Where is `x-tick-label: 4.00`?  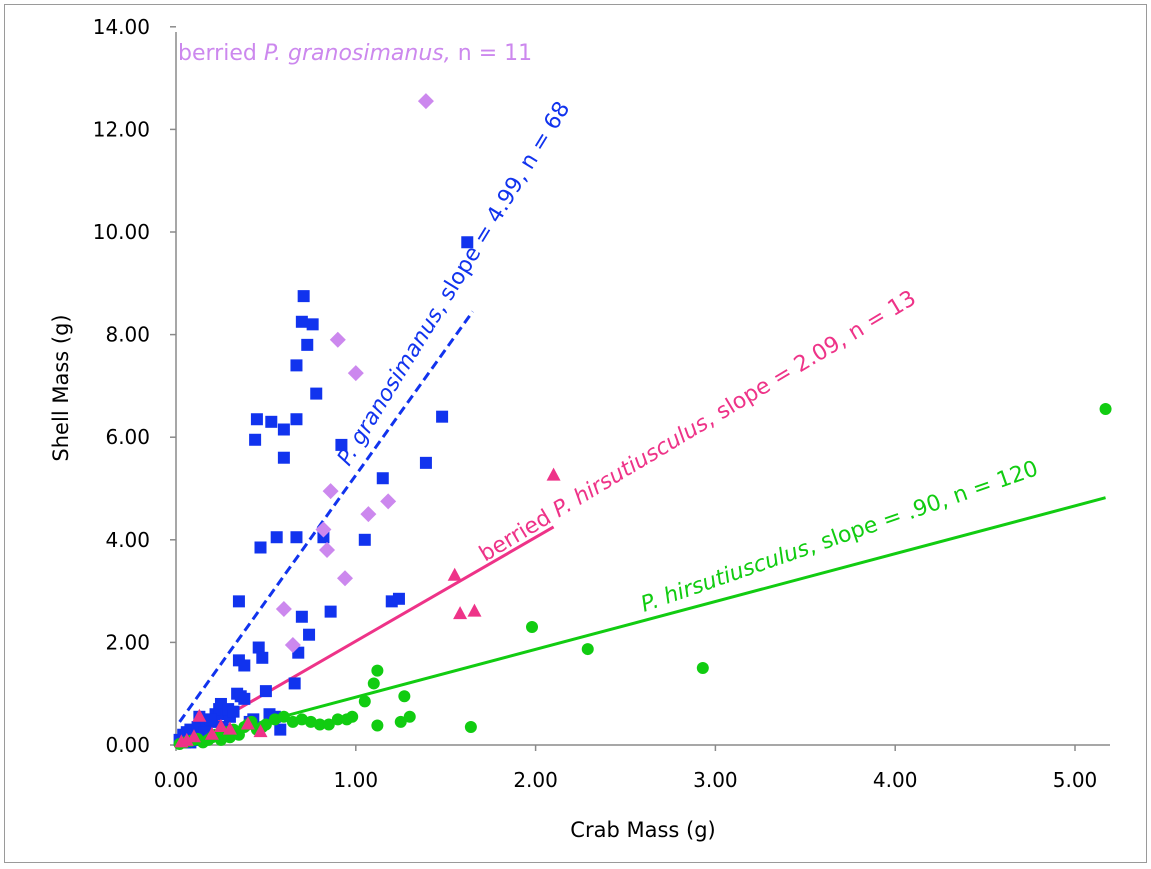
x-tick-label: 4.00 is located at coordinates (895, 780).